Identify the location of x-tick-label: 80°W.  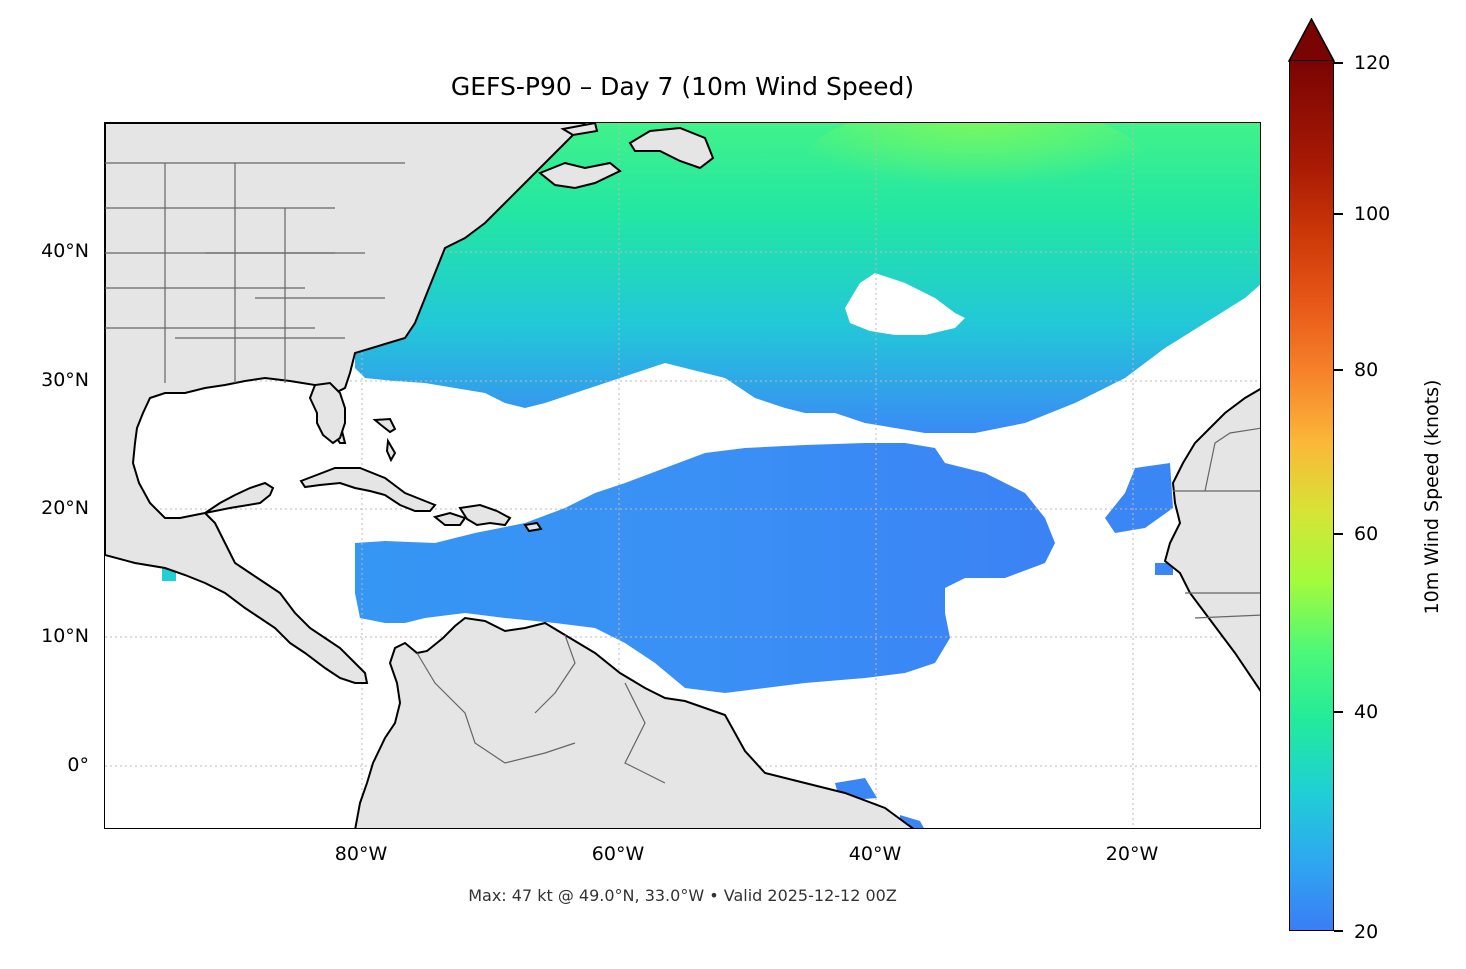
(361, 854).